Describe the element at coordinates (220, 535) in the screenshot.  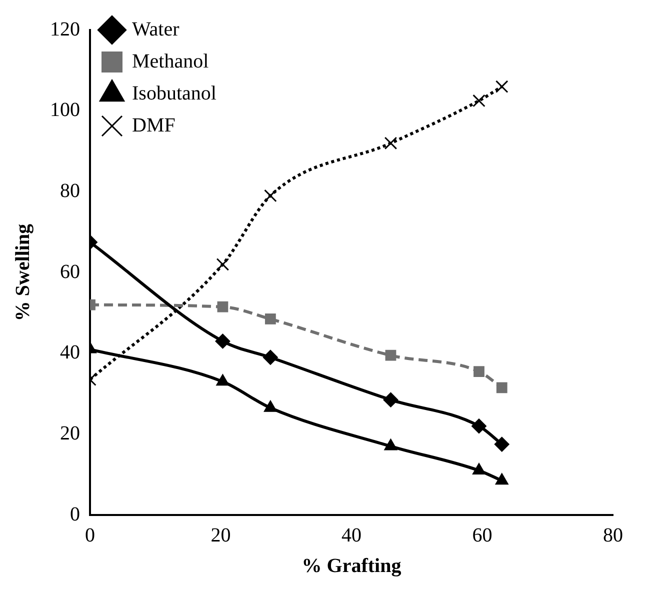
I see `x-tick-label: 20` at that location.